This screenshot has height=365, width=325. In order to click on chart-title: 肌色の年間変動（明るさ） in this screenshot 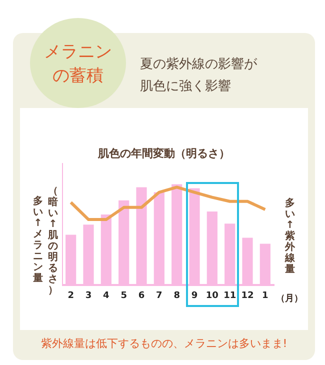, I will do `click(163, 153)`.